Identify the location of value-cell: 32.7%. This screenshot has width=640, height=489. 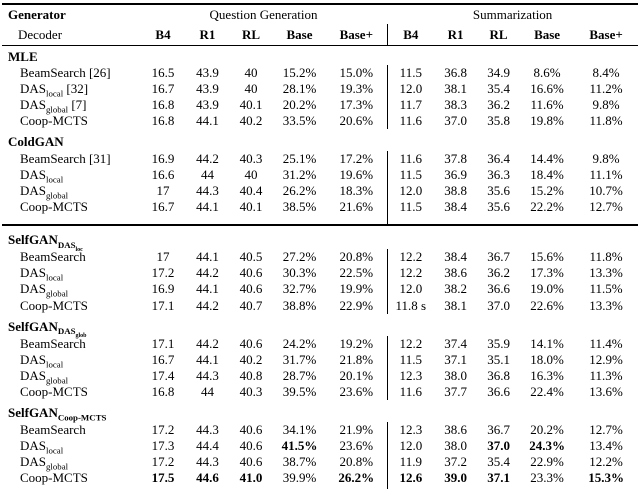
(299, 289).